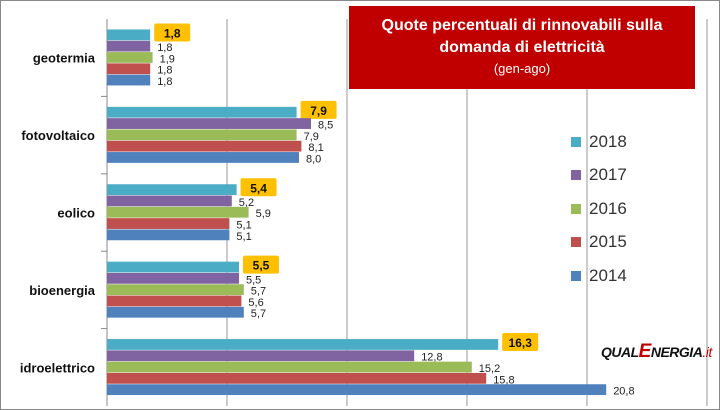 The height and width of the screenshot is (410, 720). Describe the element at coordinates (129, 80) in the screenshot. I see `bar-2014-geotermia` at that location.